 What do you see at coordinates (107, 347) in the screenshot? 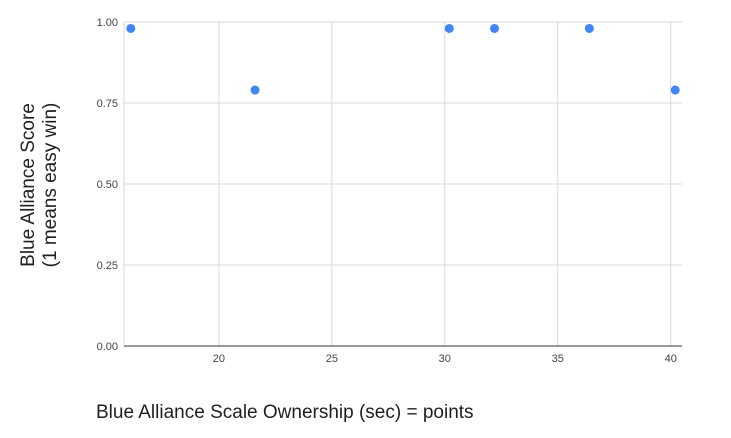
I see `y-tick-label: 0.00` at bounding box center [107, 347].